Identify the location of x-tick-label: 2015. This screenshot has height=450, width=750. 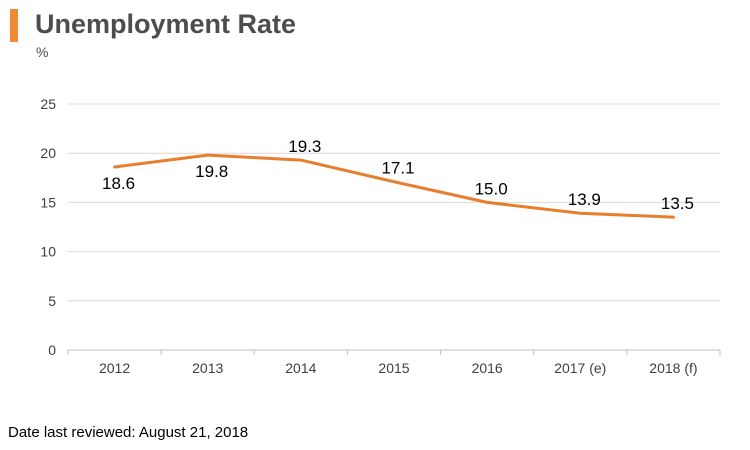
(393, 368).